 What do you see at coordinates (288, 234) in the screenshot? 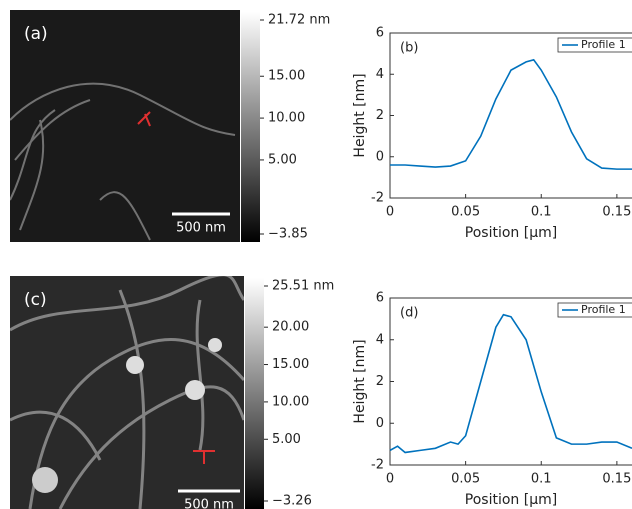
I see `colorbar-tick-label: −3.85` at bounding box center [288, 234].